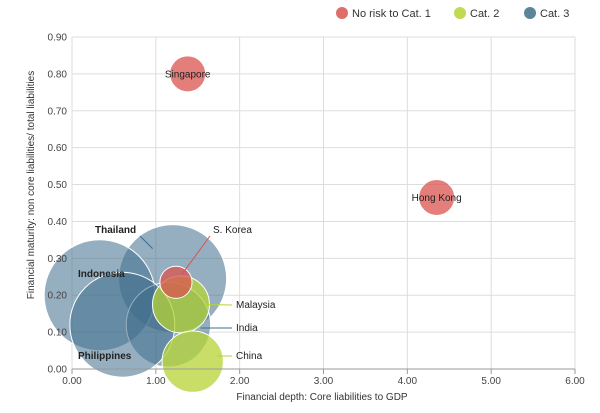 The image size is (600, 413). Describe the element at coordinates (232, 230) in the screenshot. I see `bubble-label: S. Korea` at that location.